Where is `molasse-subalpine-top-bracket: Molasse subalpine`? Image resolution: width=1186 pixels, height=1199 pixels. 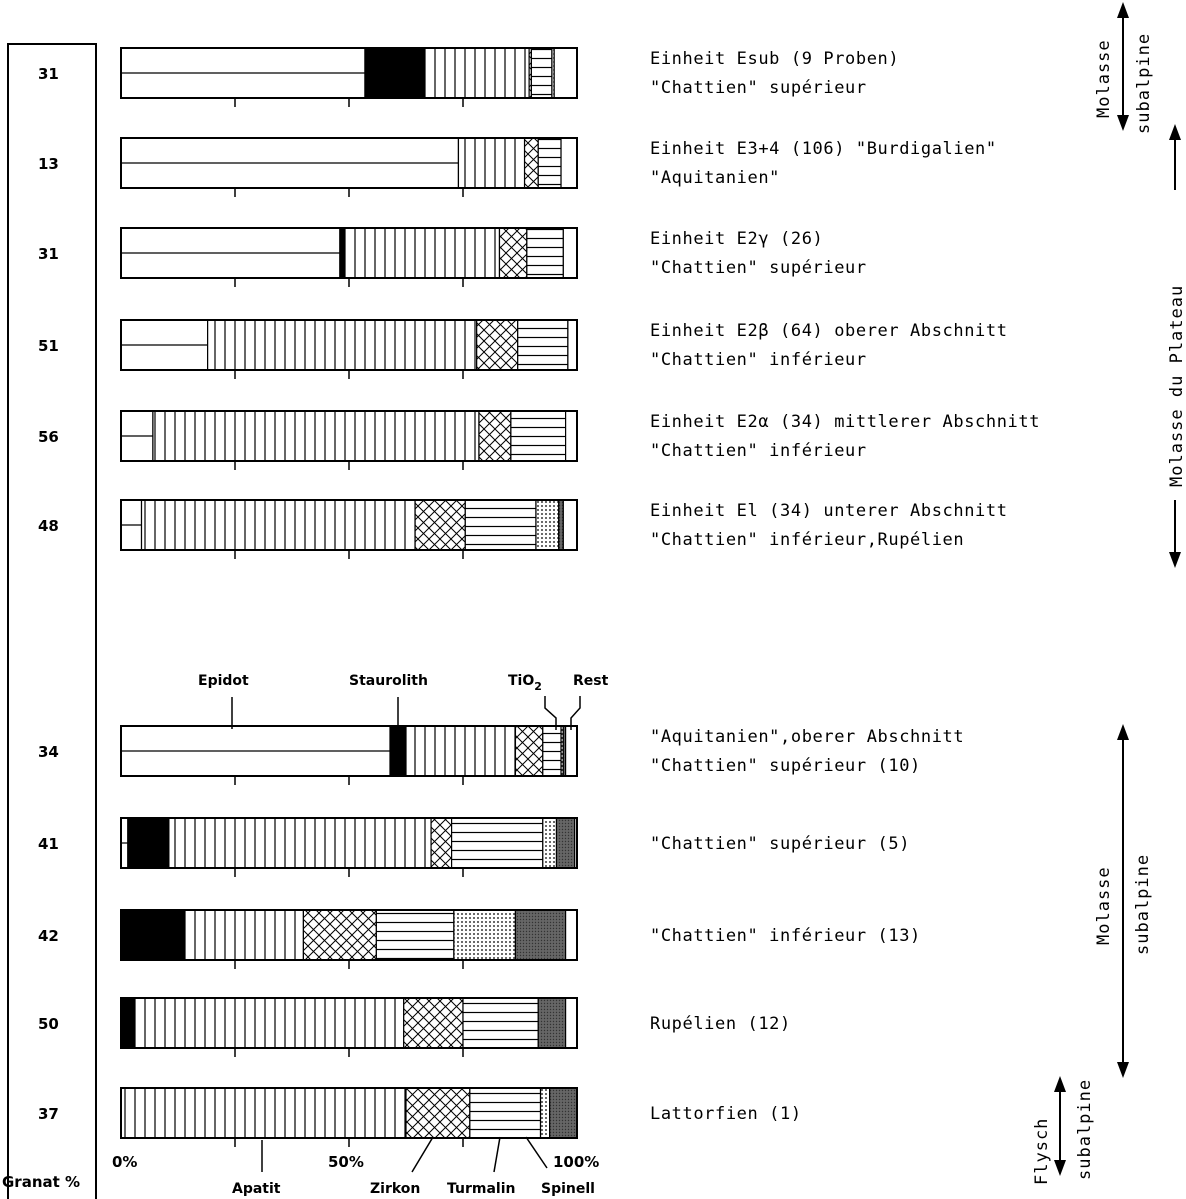
molasse-subalpine-top-bracket: Molasse subalpine is located at coordinates (1124, 68).